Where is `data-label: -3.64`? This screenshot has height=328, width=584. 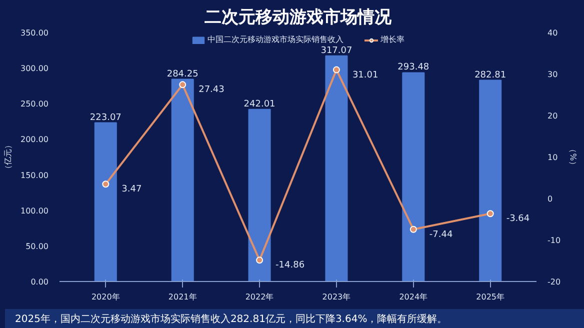
data-label: -3.64 is located at coordinates (518, 219).